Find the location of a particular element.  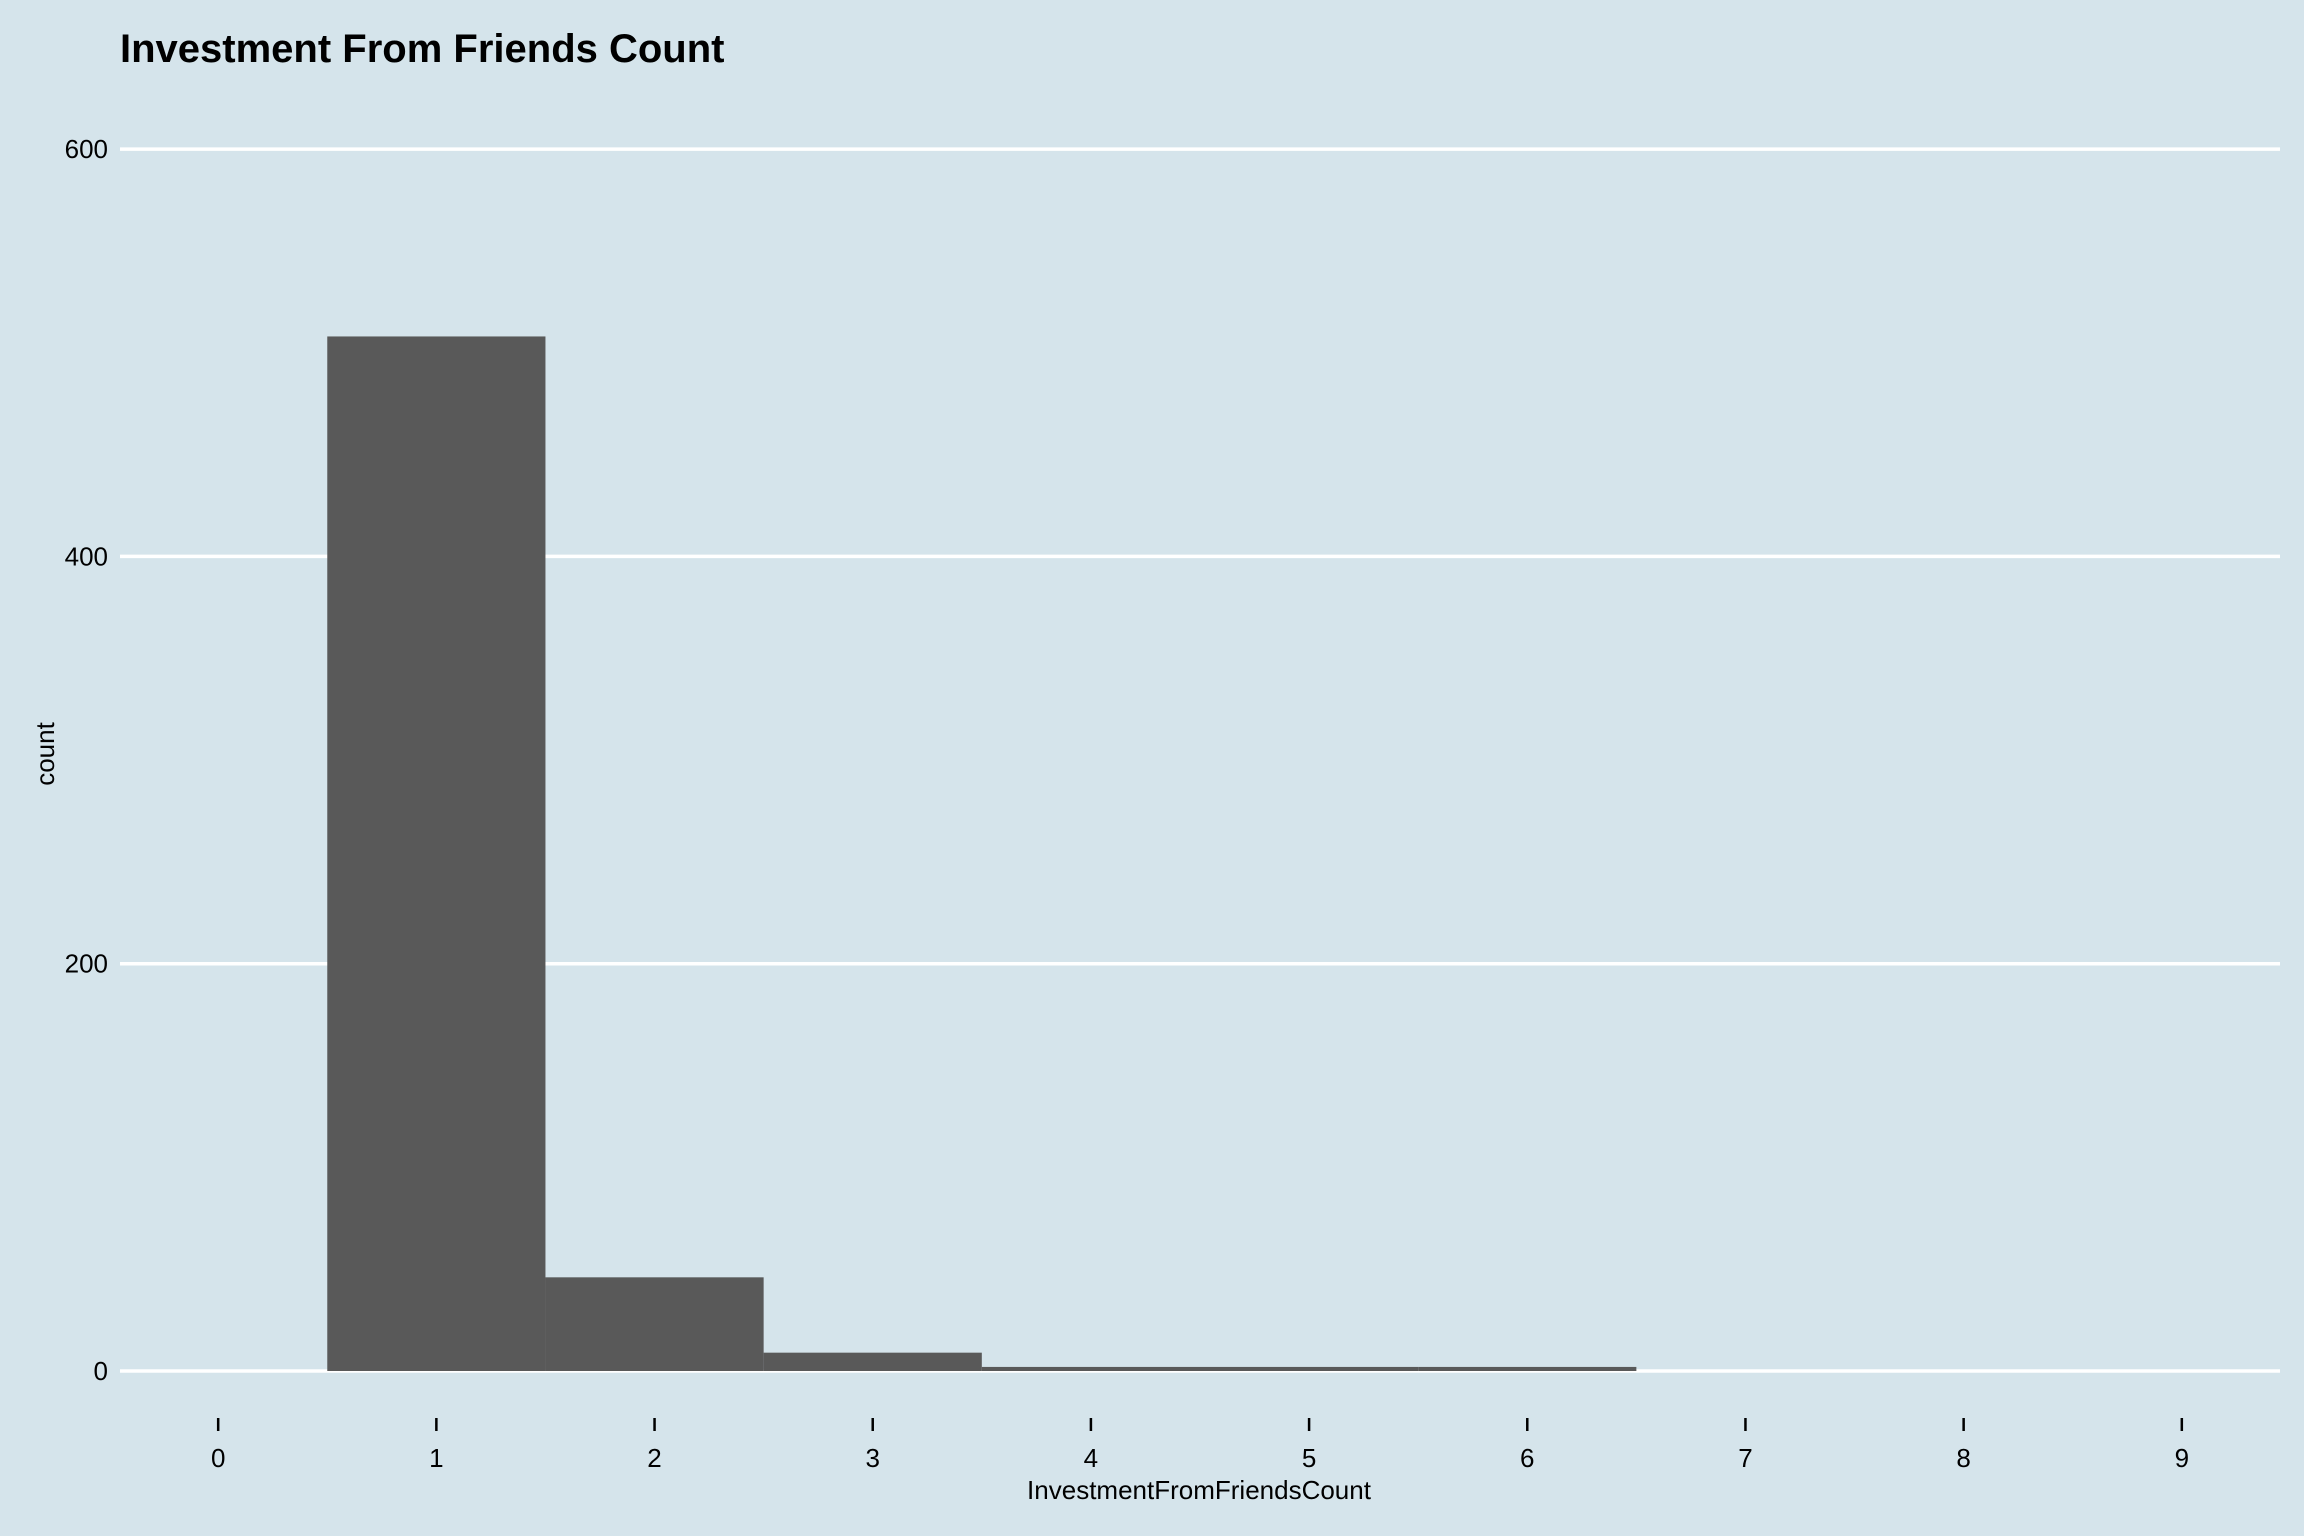

x-axis-ticks: 0 1 2 3 4 5 6 7 8 9 is located at coordinates (1200, 1445).